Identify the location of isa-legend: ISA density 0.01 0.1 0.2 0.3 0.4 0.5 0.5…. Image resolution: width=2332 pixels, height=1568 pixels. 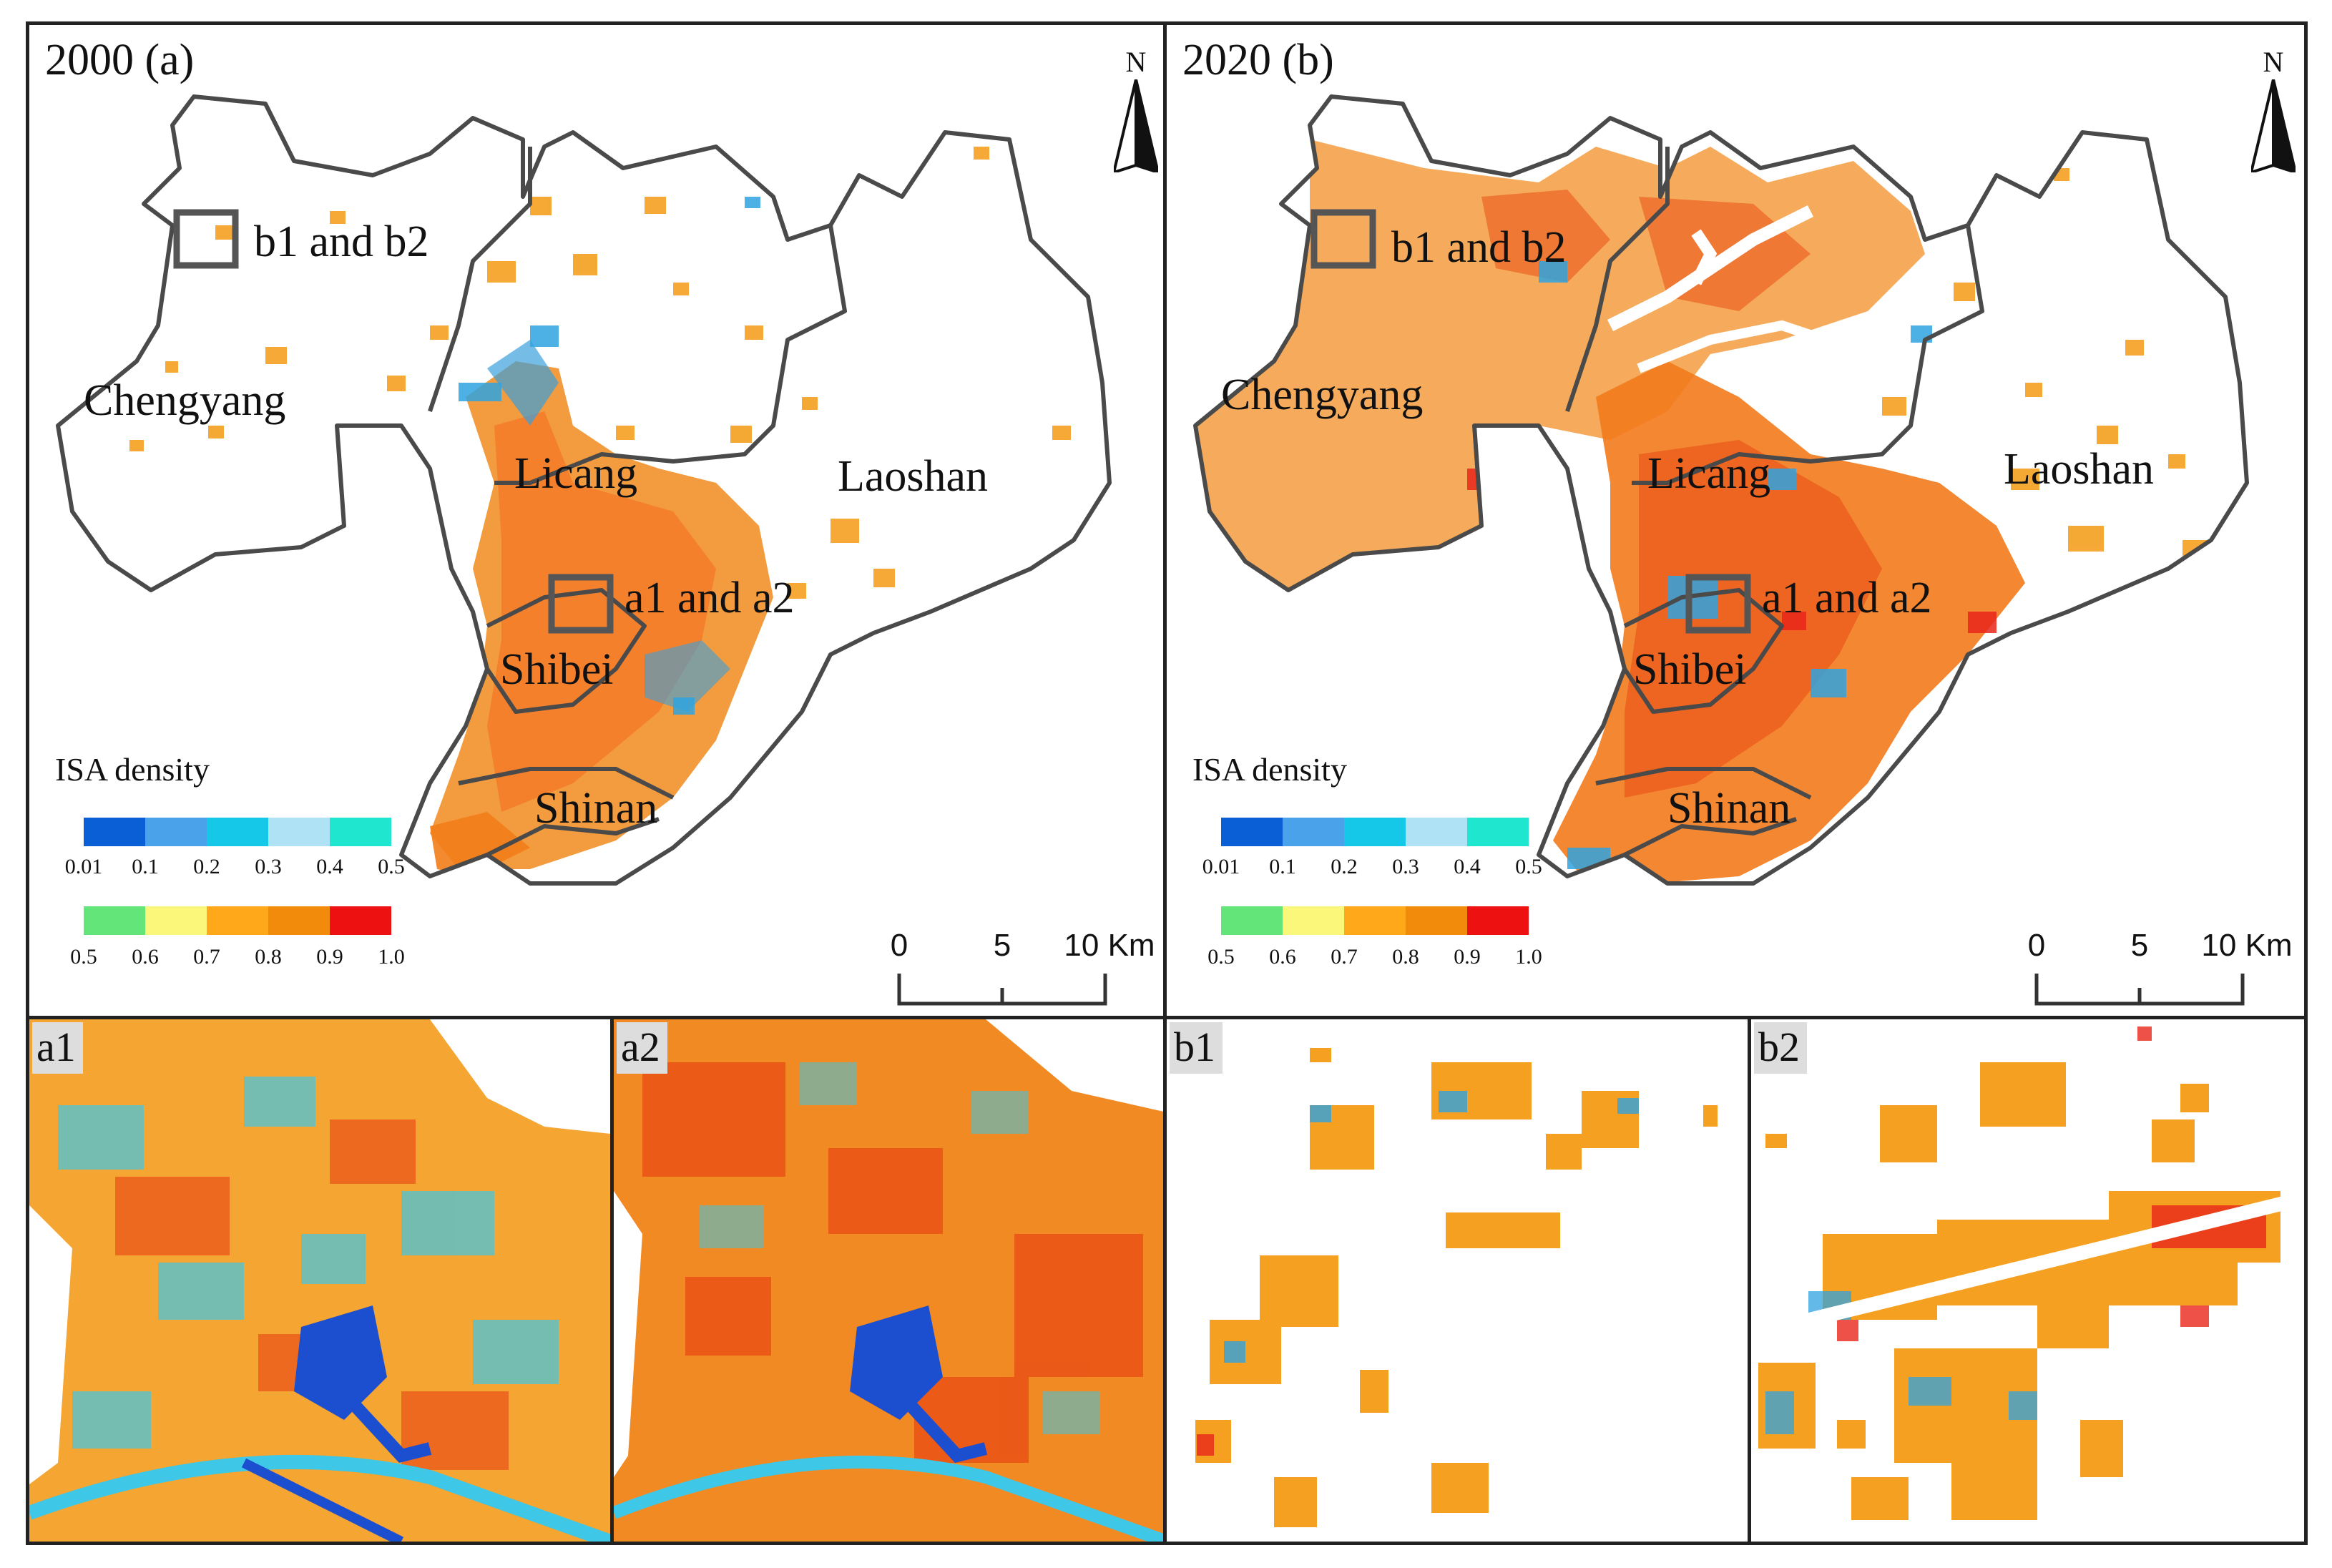
(1378, 868).